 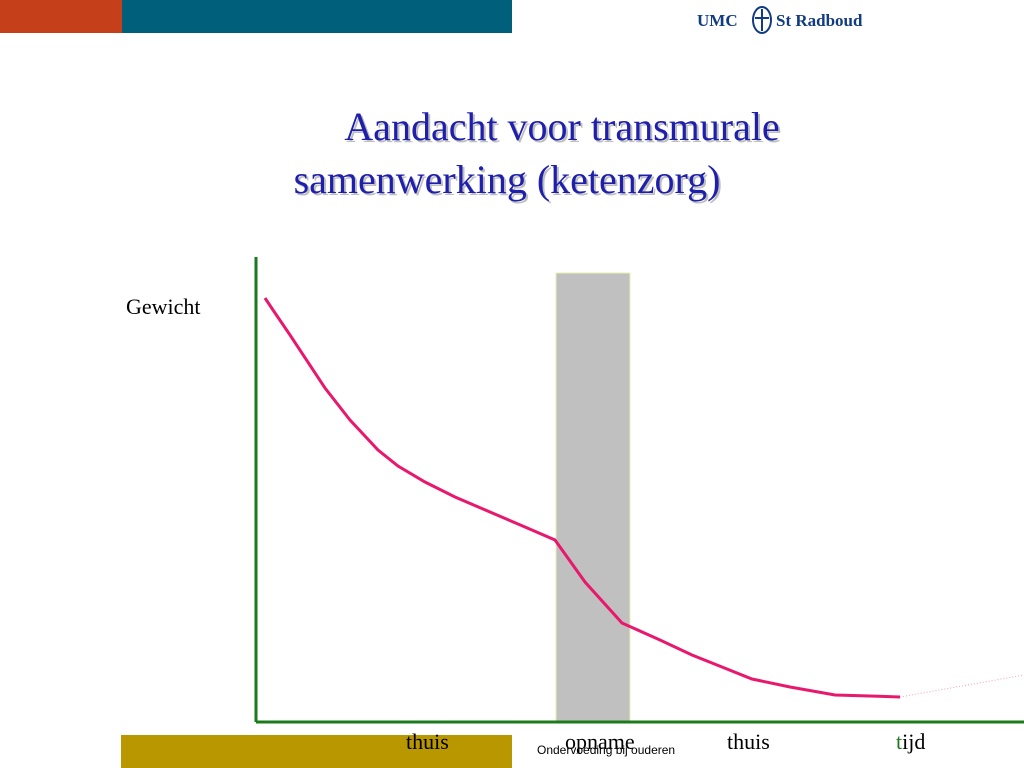 I want to click on title-line-2: samenwerking (ketenzorg), so click(x=507, y=179).